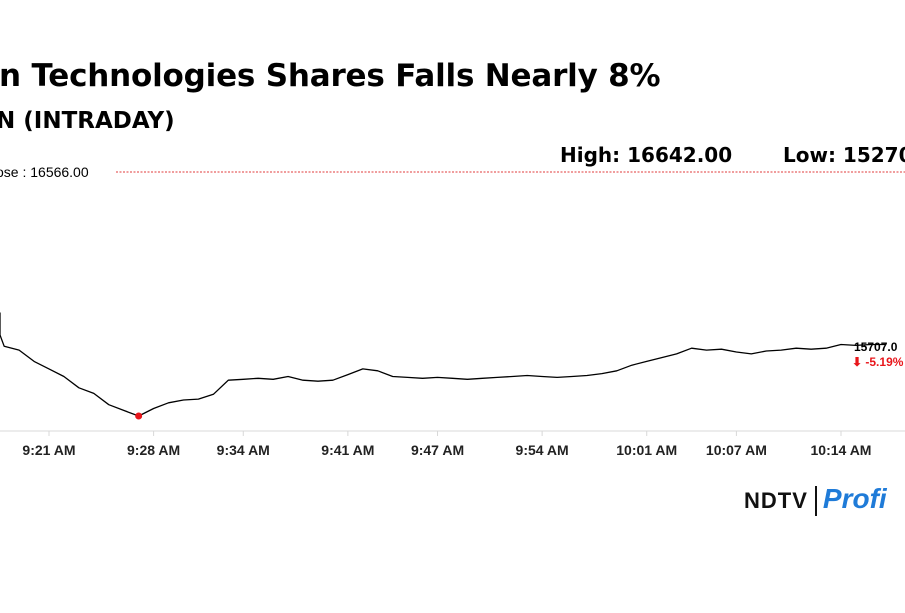 This screenshot has height=613, width=905. What do you see at coordinates (347, 450) in the screenshot?
I see `x-tick-label: 9:41 AM` at bounding box center [347, 450].